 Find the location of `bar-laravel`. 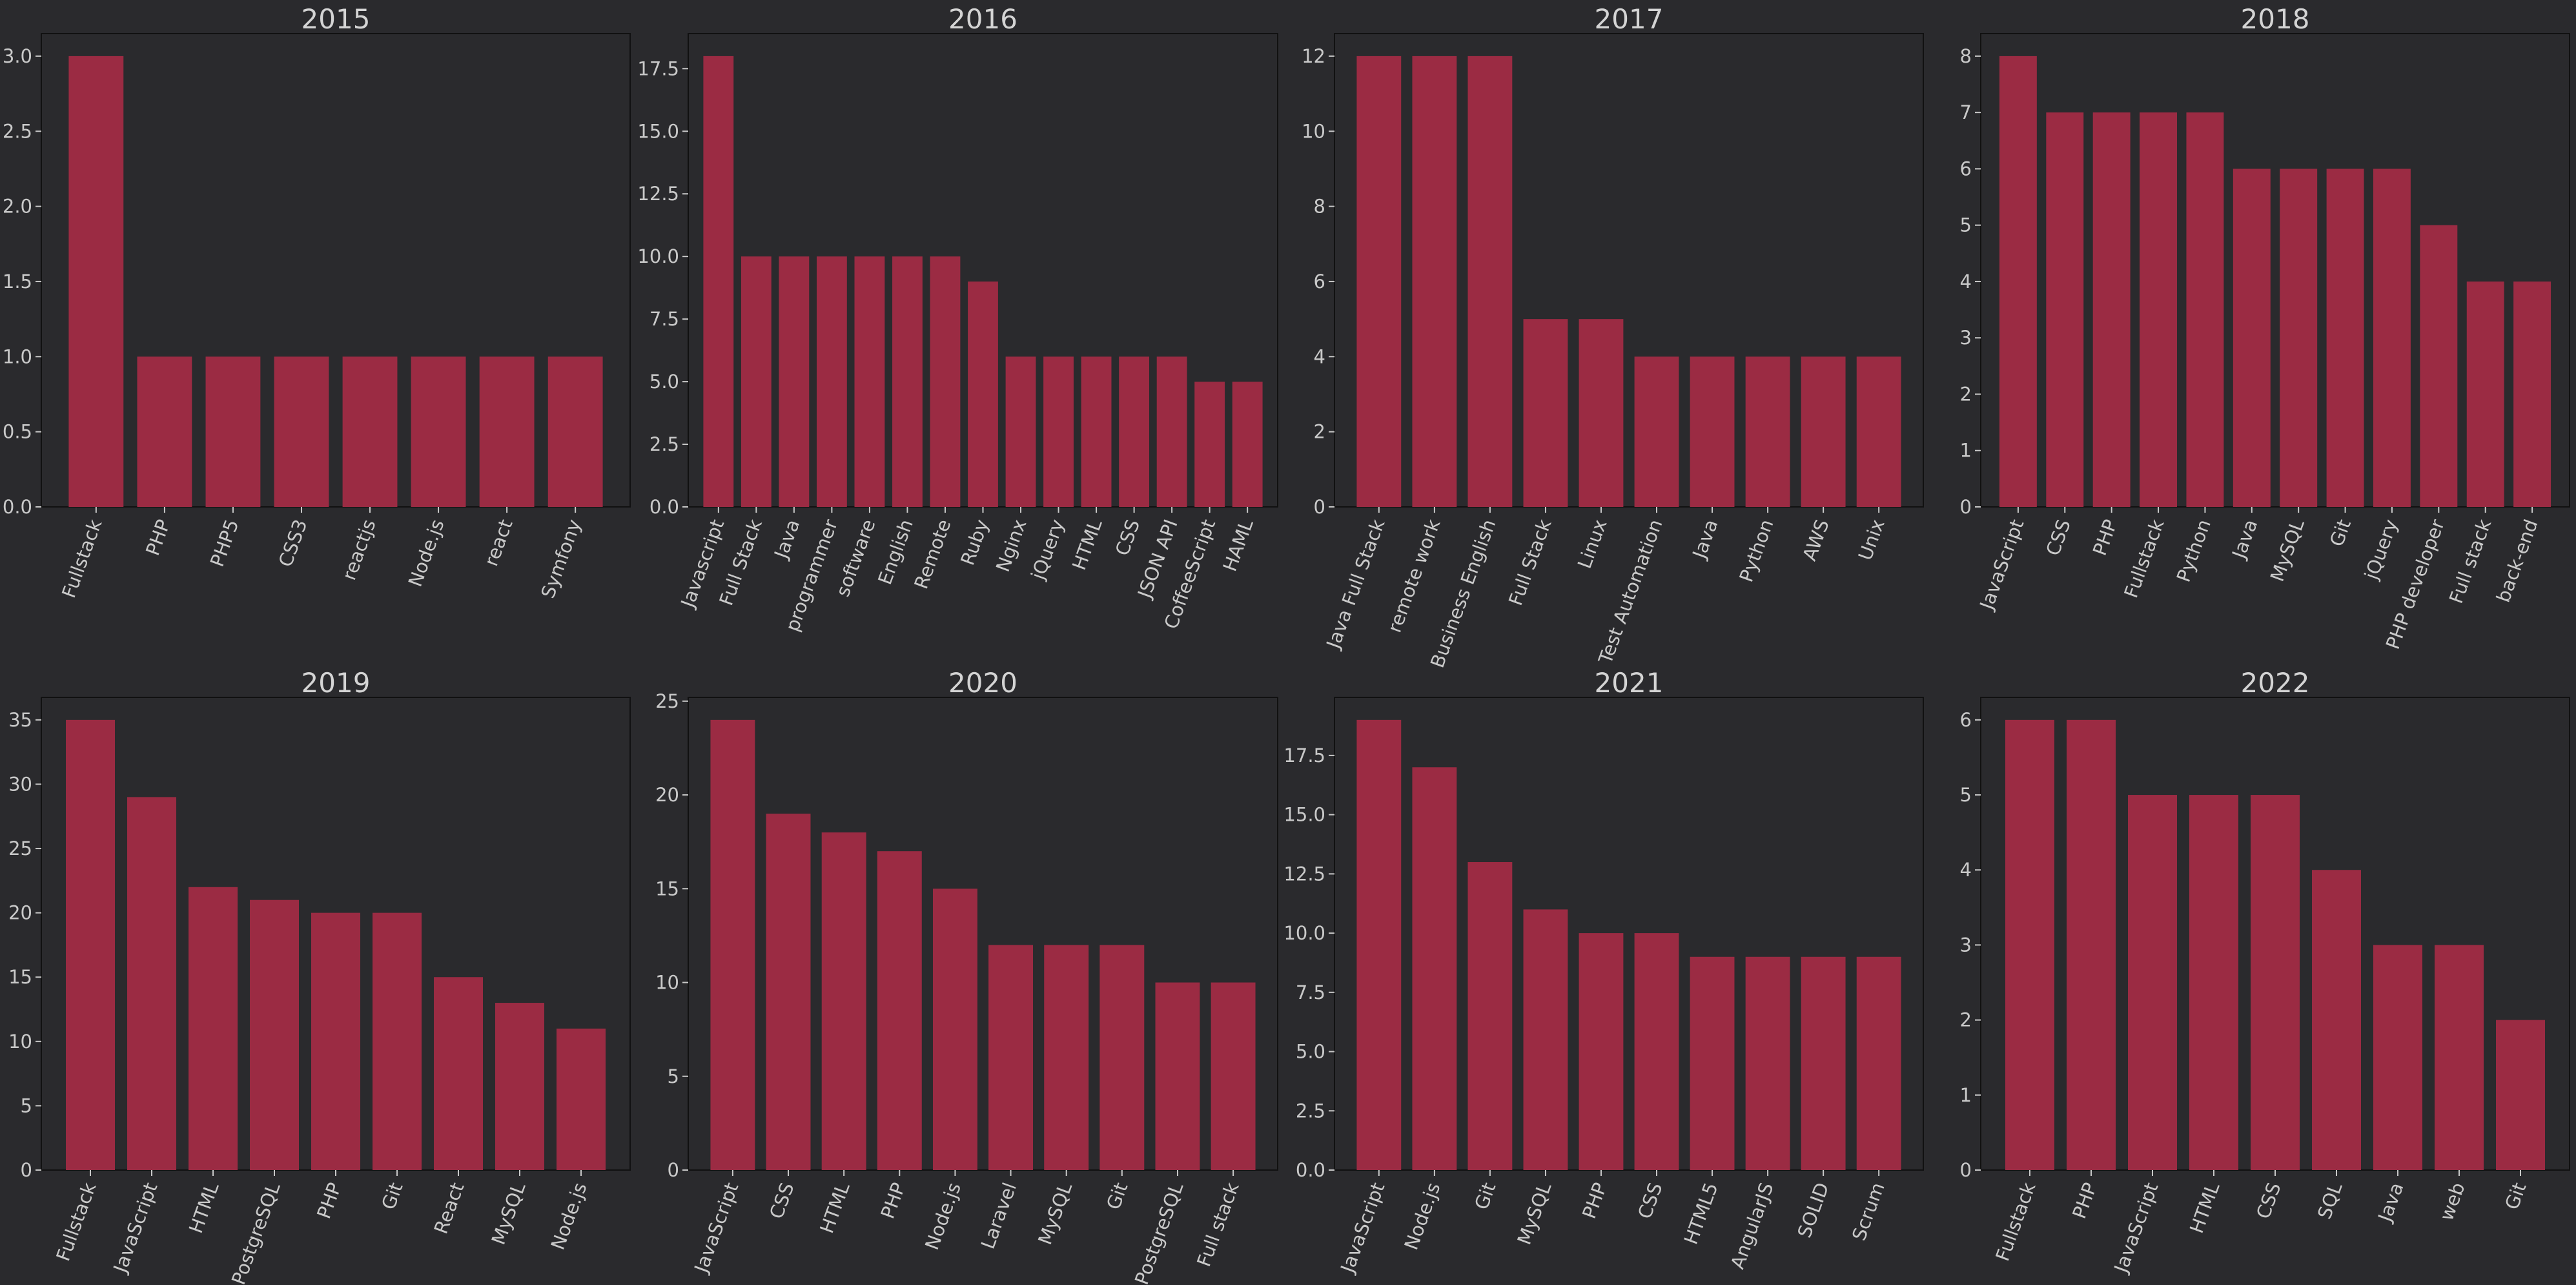

bar-laravel is located at coordinates (1011, 1057).